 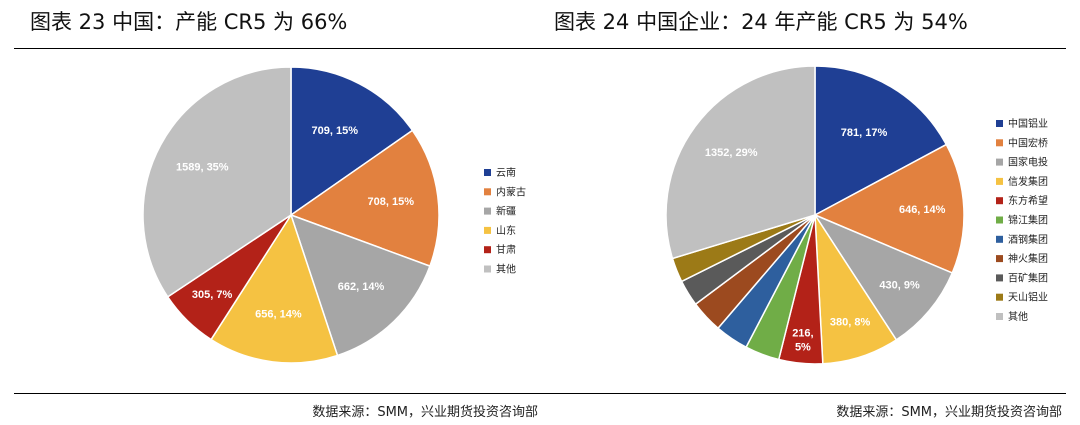 I want to click on legend-item: 百矿集团, so click(x=1022, y=277).